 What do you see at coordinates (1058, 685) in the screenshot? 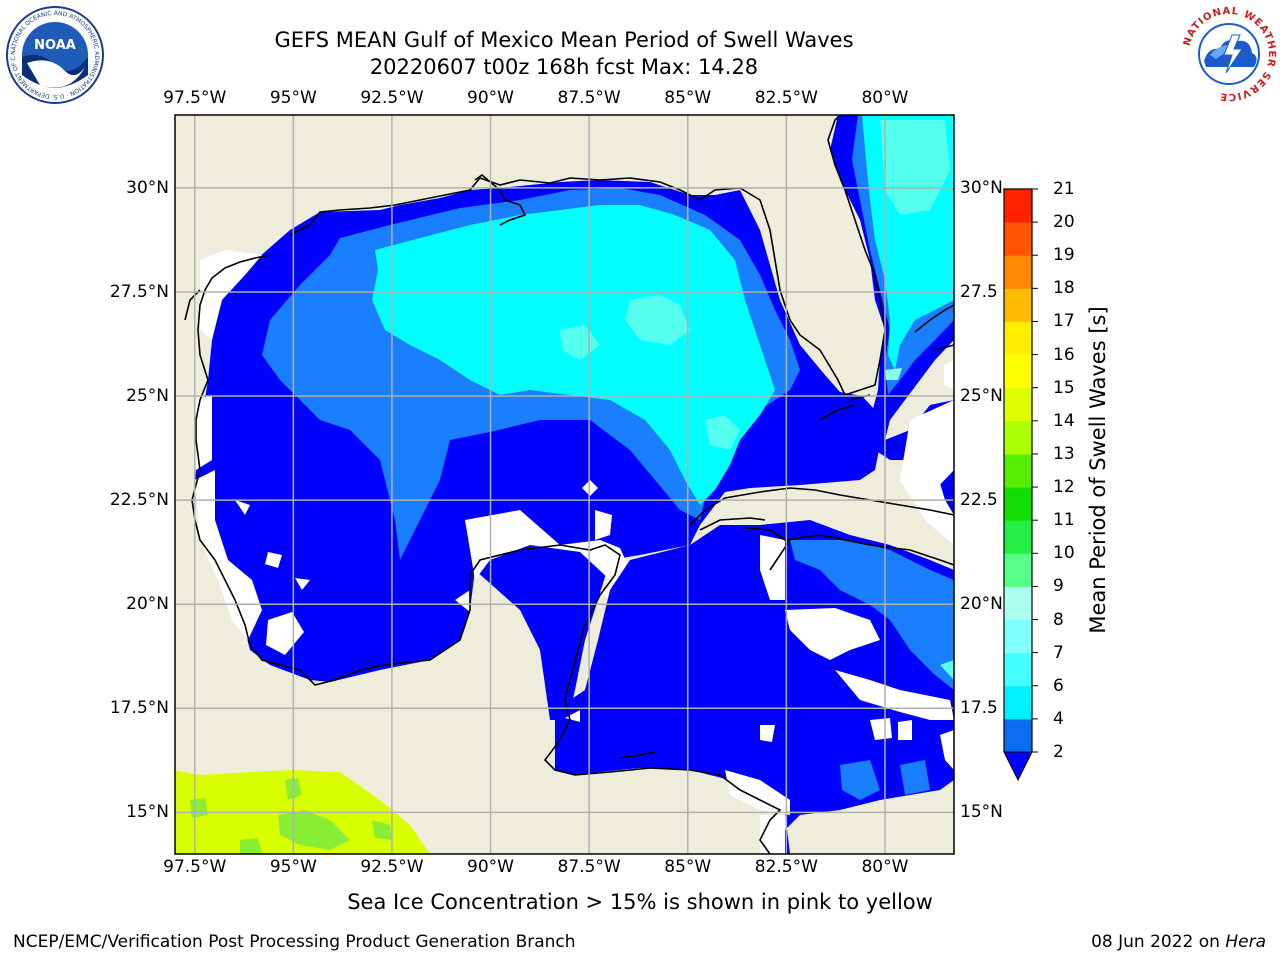
I see `colorbar-tick-label: 6` at bounding box center [1058, 685].